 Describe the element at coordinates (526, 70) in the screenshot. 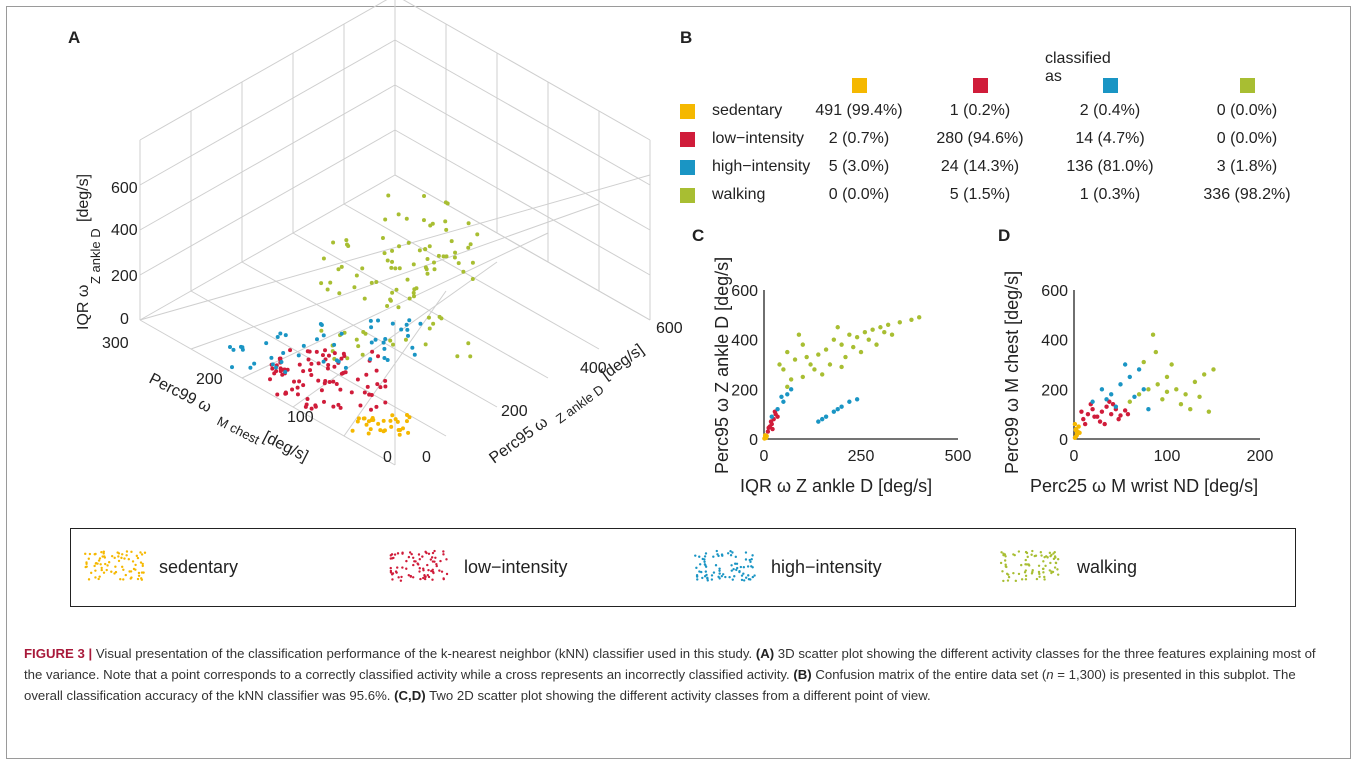

I see `grid-line` at that location.